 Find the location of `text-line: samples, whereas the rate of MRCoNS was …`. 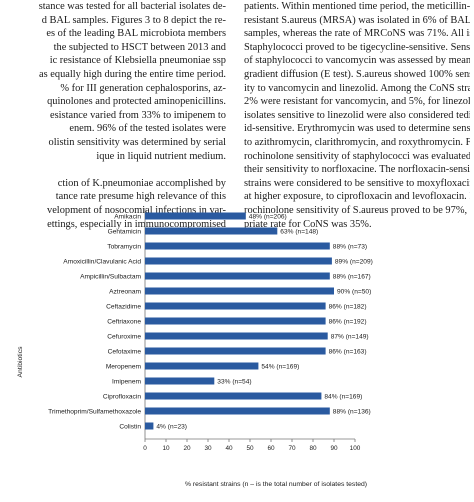

text-line: samples, whereas the rate of MRCoNS was … is located at coordinates (357, 34).